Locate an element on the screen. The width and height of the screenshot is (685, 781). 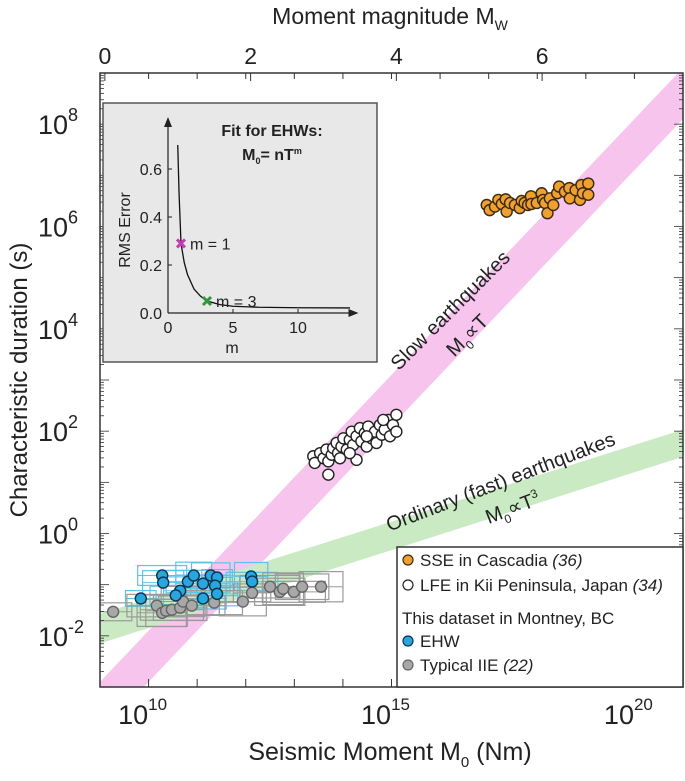
y-tick-label: 10² is located at coordinates (58, 429).